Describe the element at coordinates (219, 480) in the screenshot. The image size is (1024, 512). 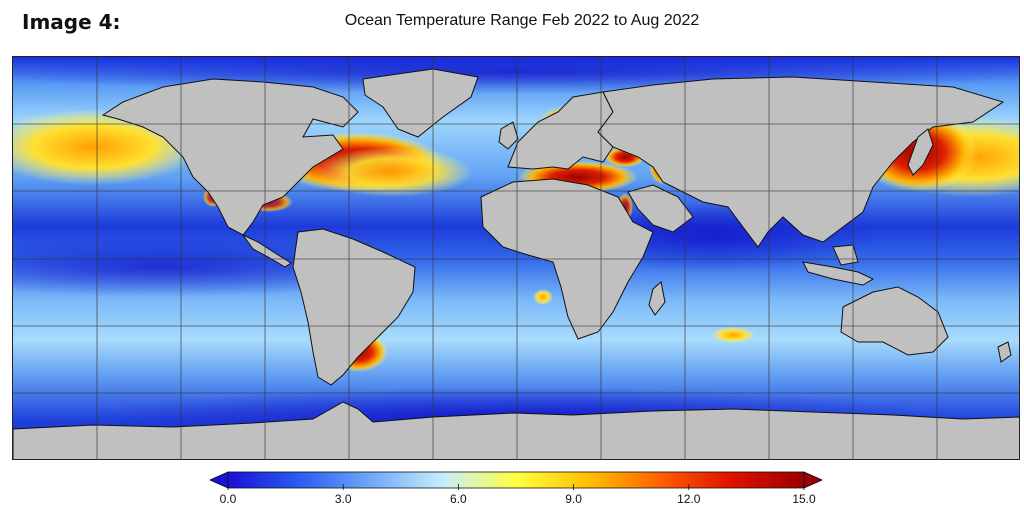
I see `colorbar-left-arrow` at that location.